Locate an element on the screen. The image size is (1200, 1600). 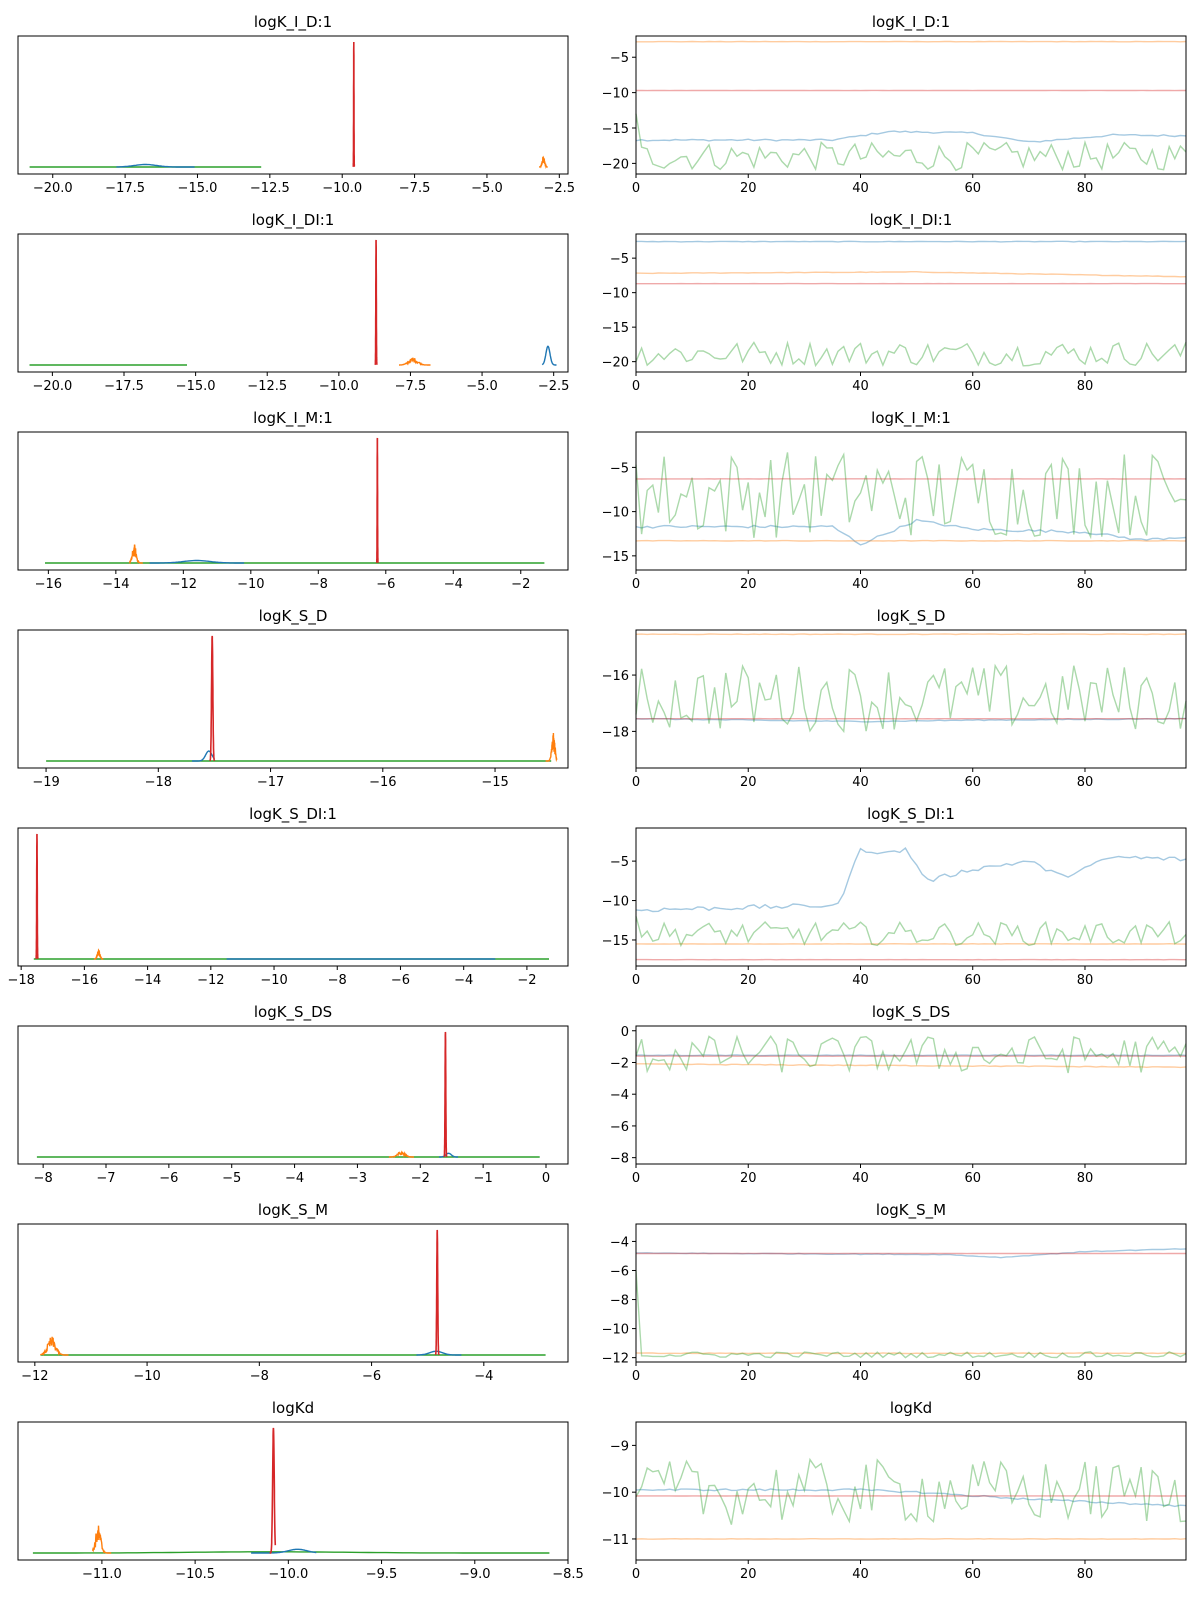
x-tick-label: −5 is located at coordinates (231, 1178).